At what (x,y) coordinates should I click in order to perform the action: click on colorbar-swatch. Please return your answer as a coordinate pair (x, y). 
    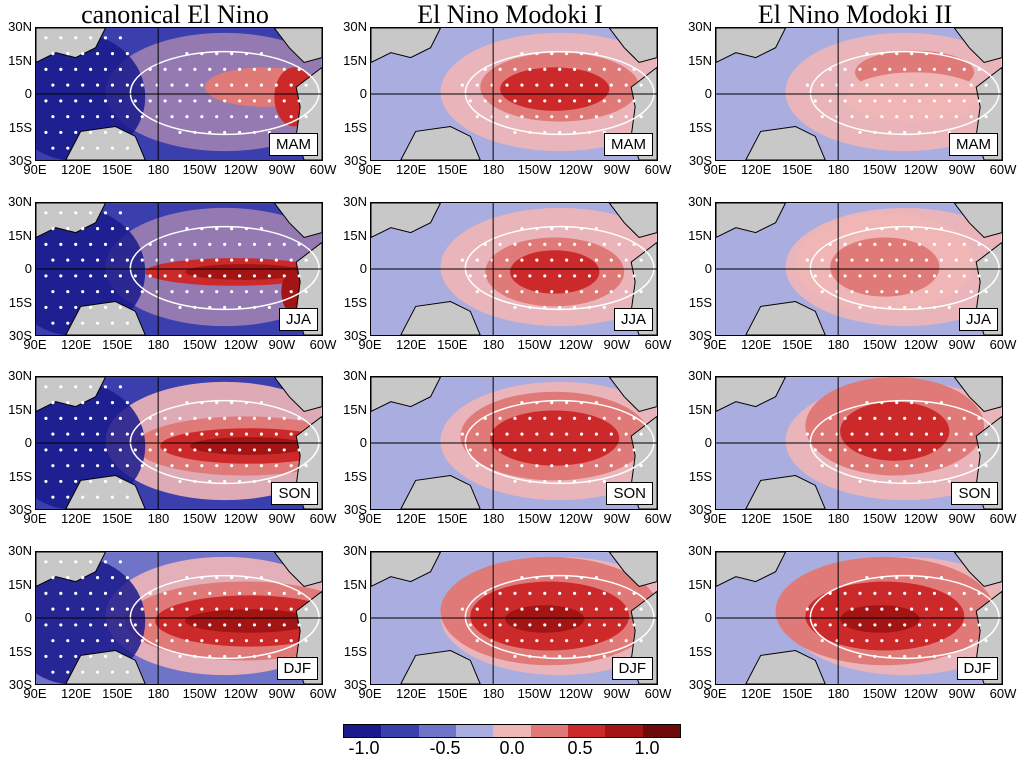
    Looking at the image, I should click on (661, 731).